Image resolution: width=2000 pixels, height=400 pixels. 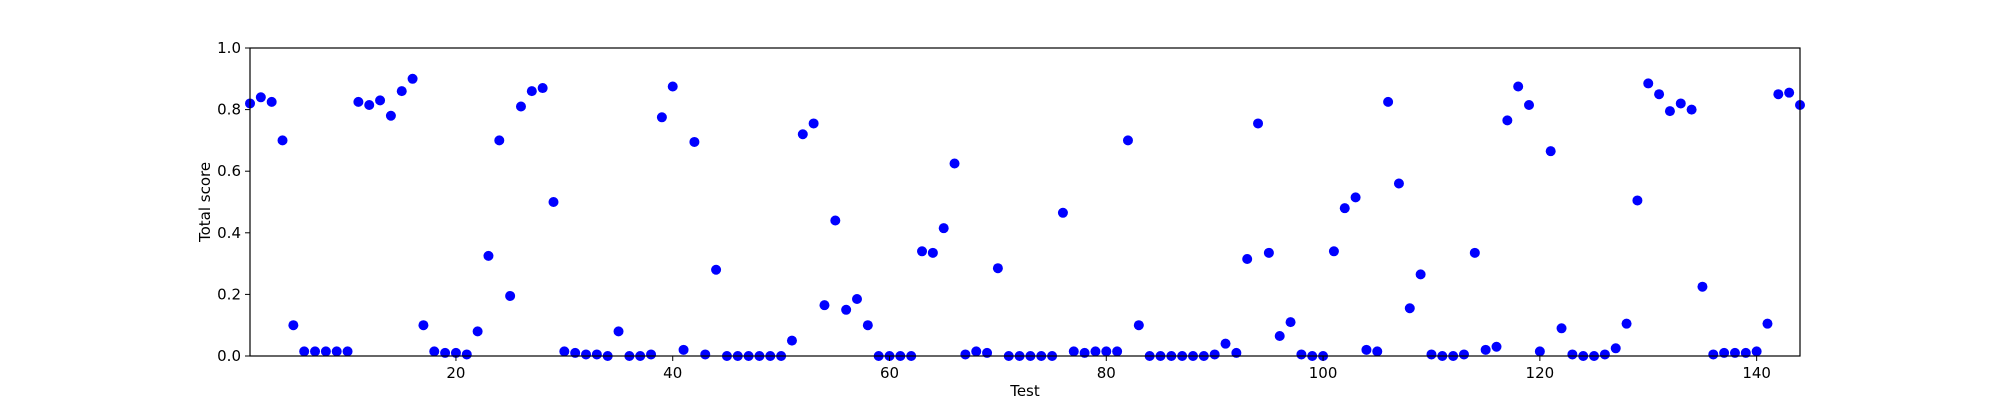 What do you see at coordinates (205, 202) in the screenshot?
I see `y-axis-label: Total score` at bounding box center [205, 202].